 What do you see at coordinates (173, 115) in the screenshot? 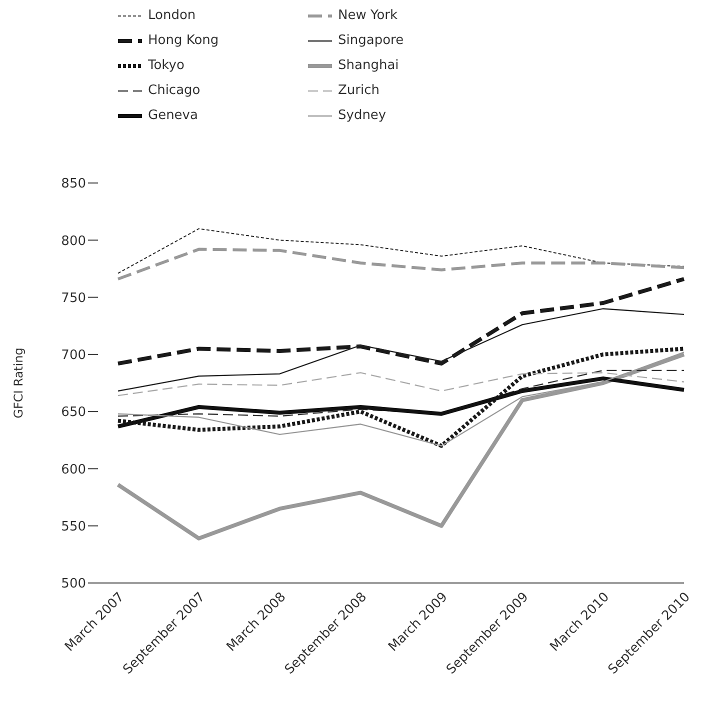
I see `legend-label: Geneva` at bounding box center [173, 115].